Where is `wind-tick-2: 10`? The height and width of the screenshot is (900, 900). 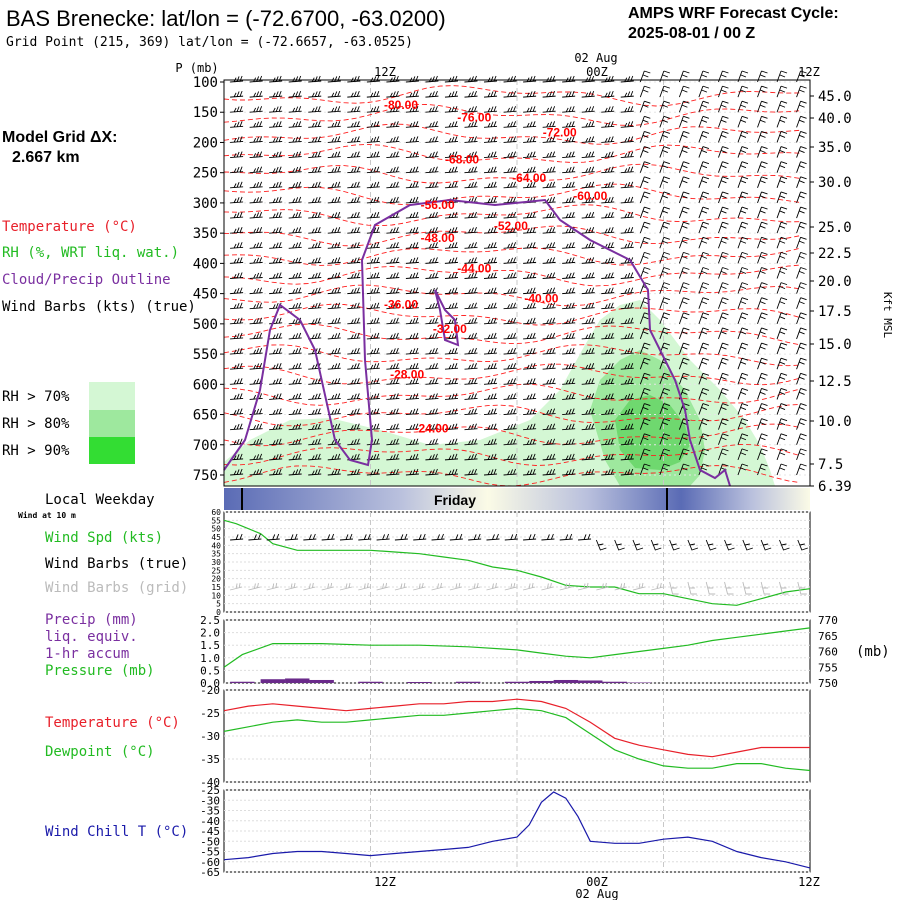
wind-tick-2: 10 is located at coordinates (216, 595).